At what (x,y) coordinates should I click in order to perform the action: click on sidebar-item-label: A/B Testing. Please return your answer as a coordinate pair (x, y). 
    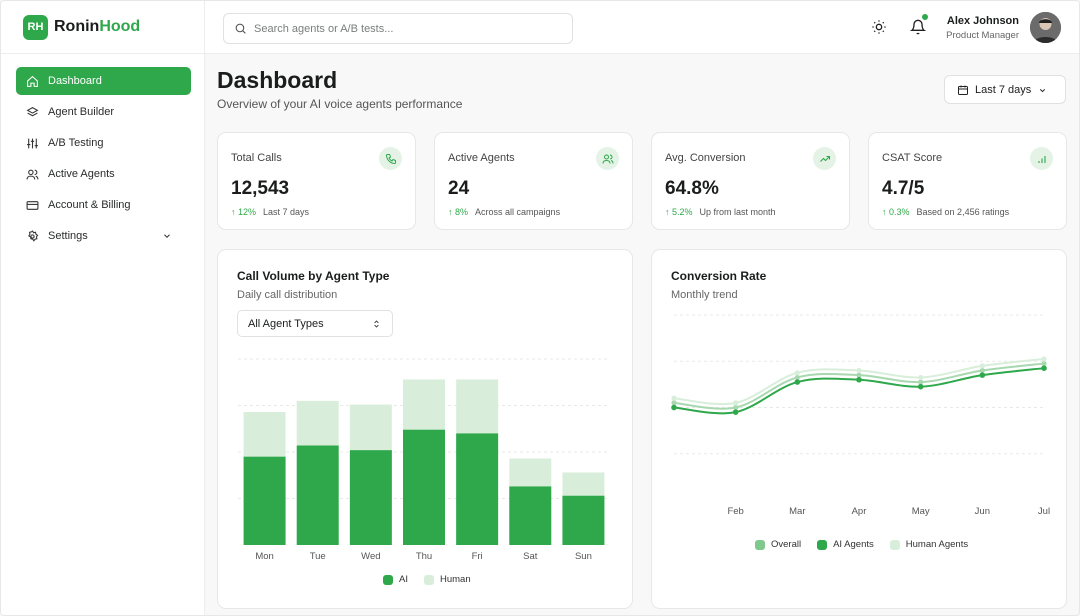
    Looking at the image, I should click on (76, 143).